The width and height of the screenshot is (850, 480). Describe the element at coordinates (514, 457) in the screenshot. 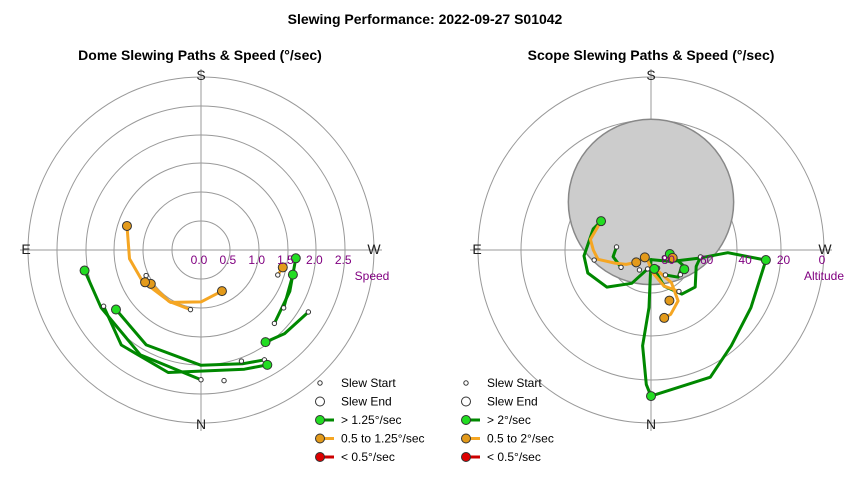

I see `scope-legend-label: < 0.5°/sec` at that location.